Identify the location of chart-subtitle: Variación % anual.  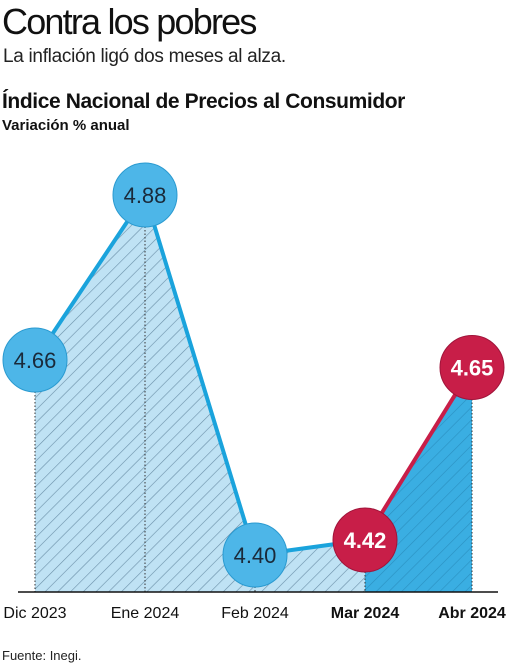
(66, 125).